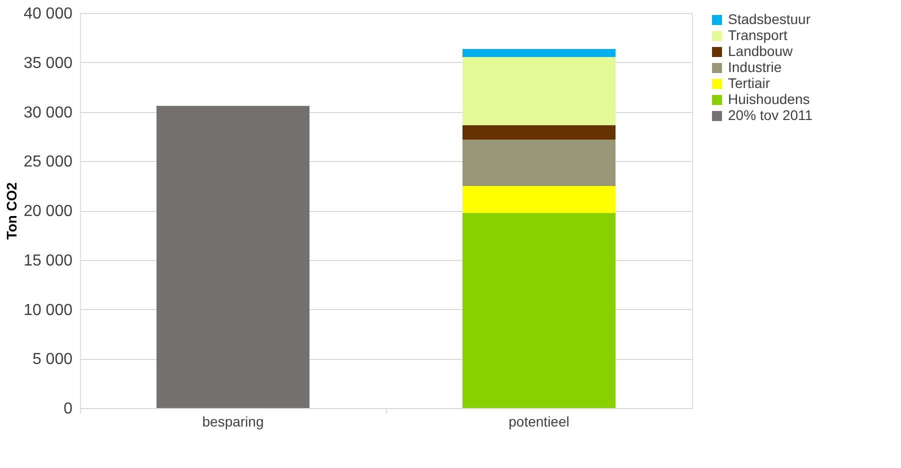 This screenshot has width=901, height=468. Describe the element at coordinates (48, 14) in the screenshot. I see `y-tick-label: 40 000` at that location.